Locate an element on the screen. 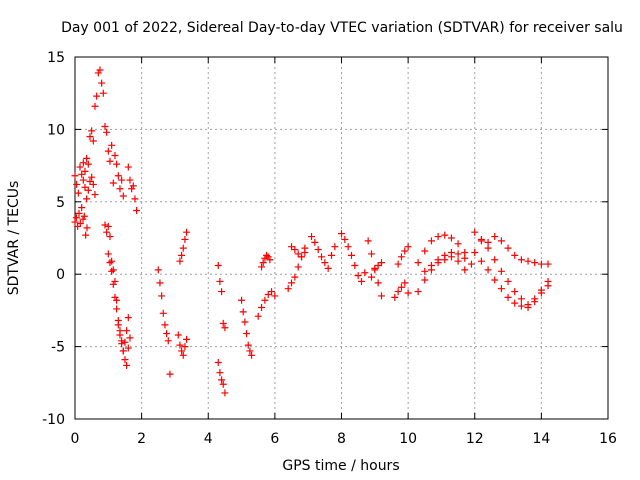  x-tick-label: 4 is located at coordinates (208, 439).